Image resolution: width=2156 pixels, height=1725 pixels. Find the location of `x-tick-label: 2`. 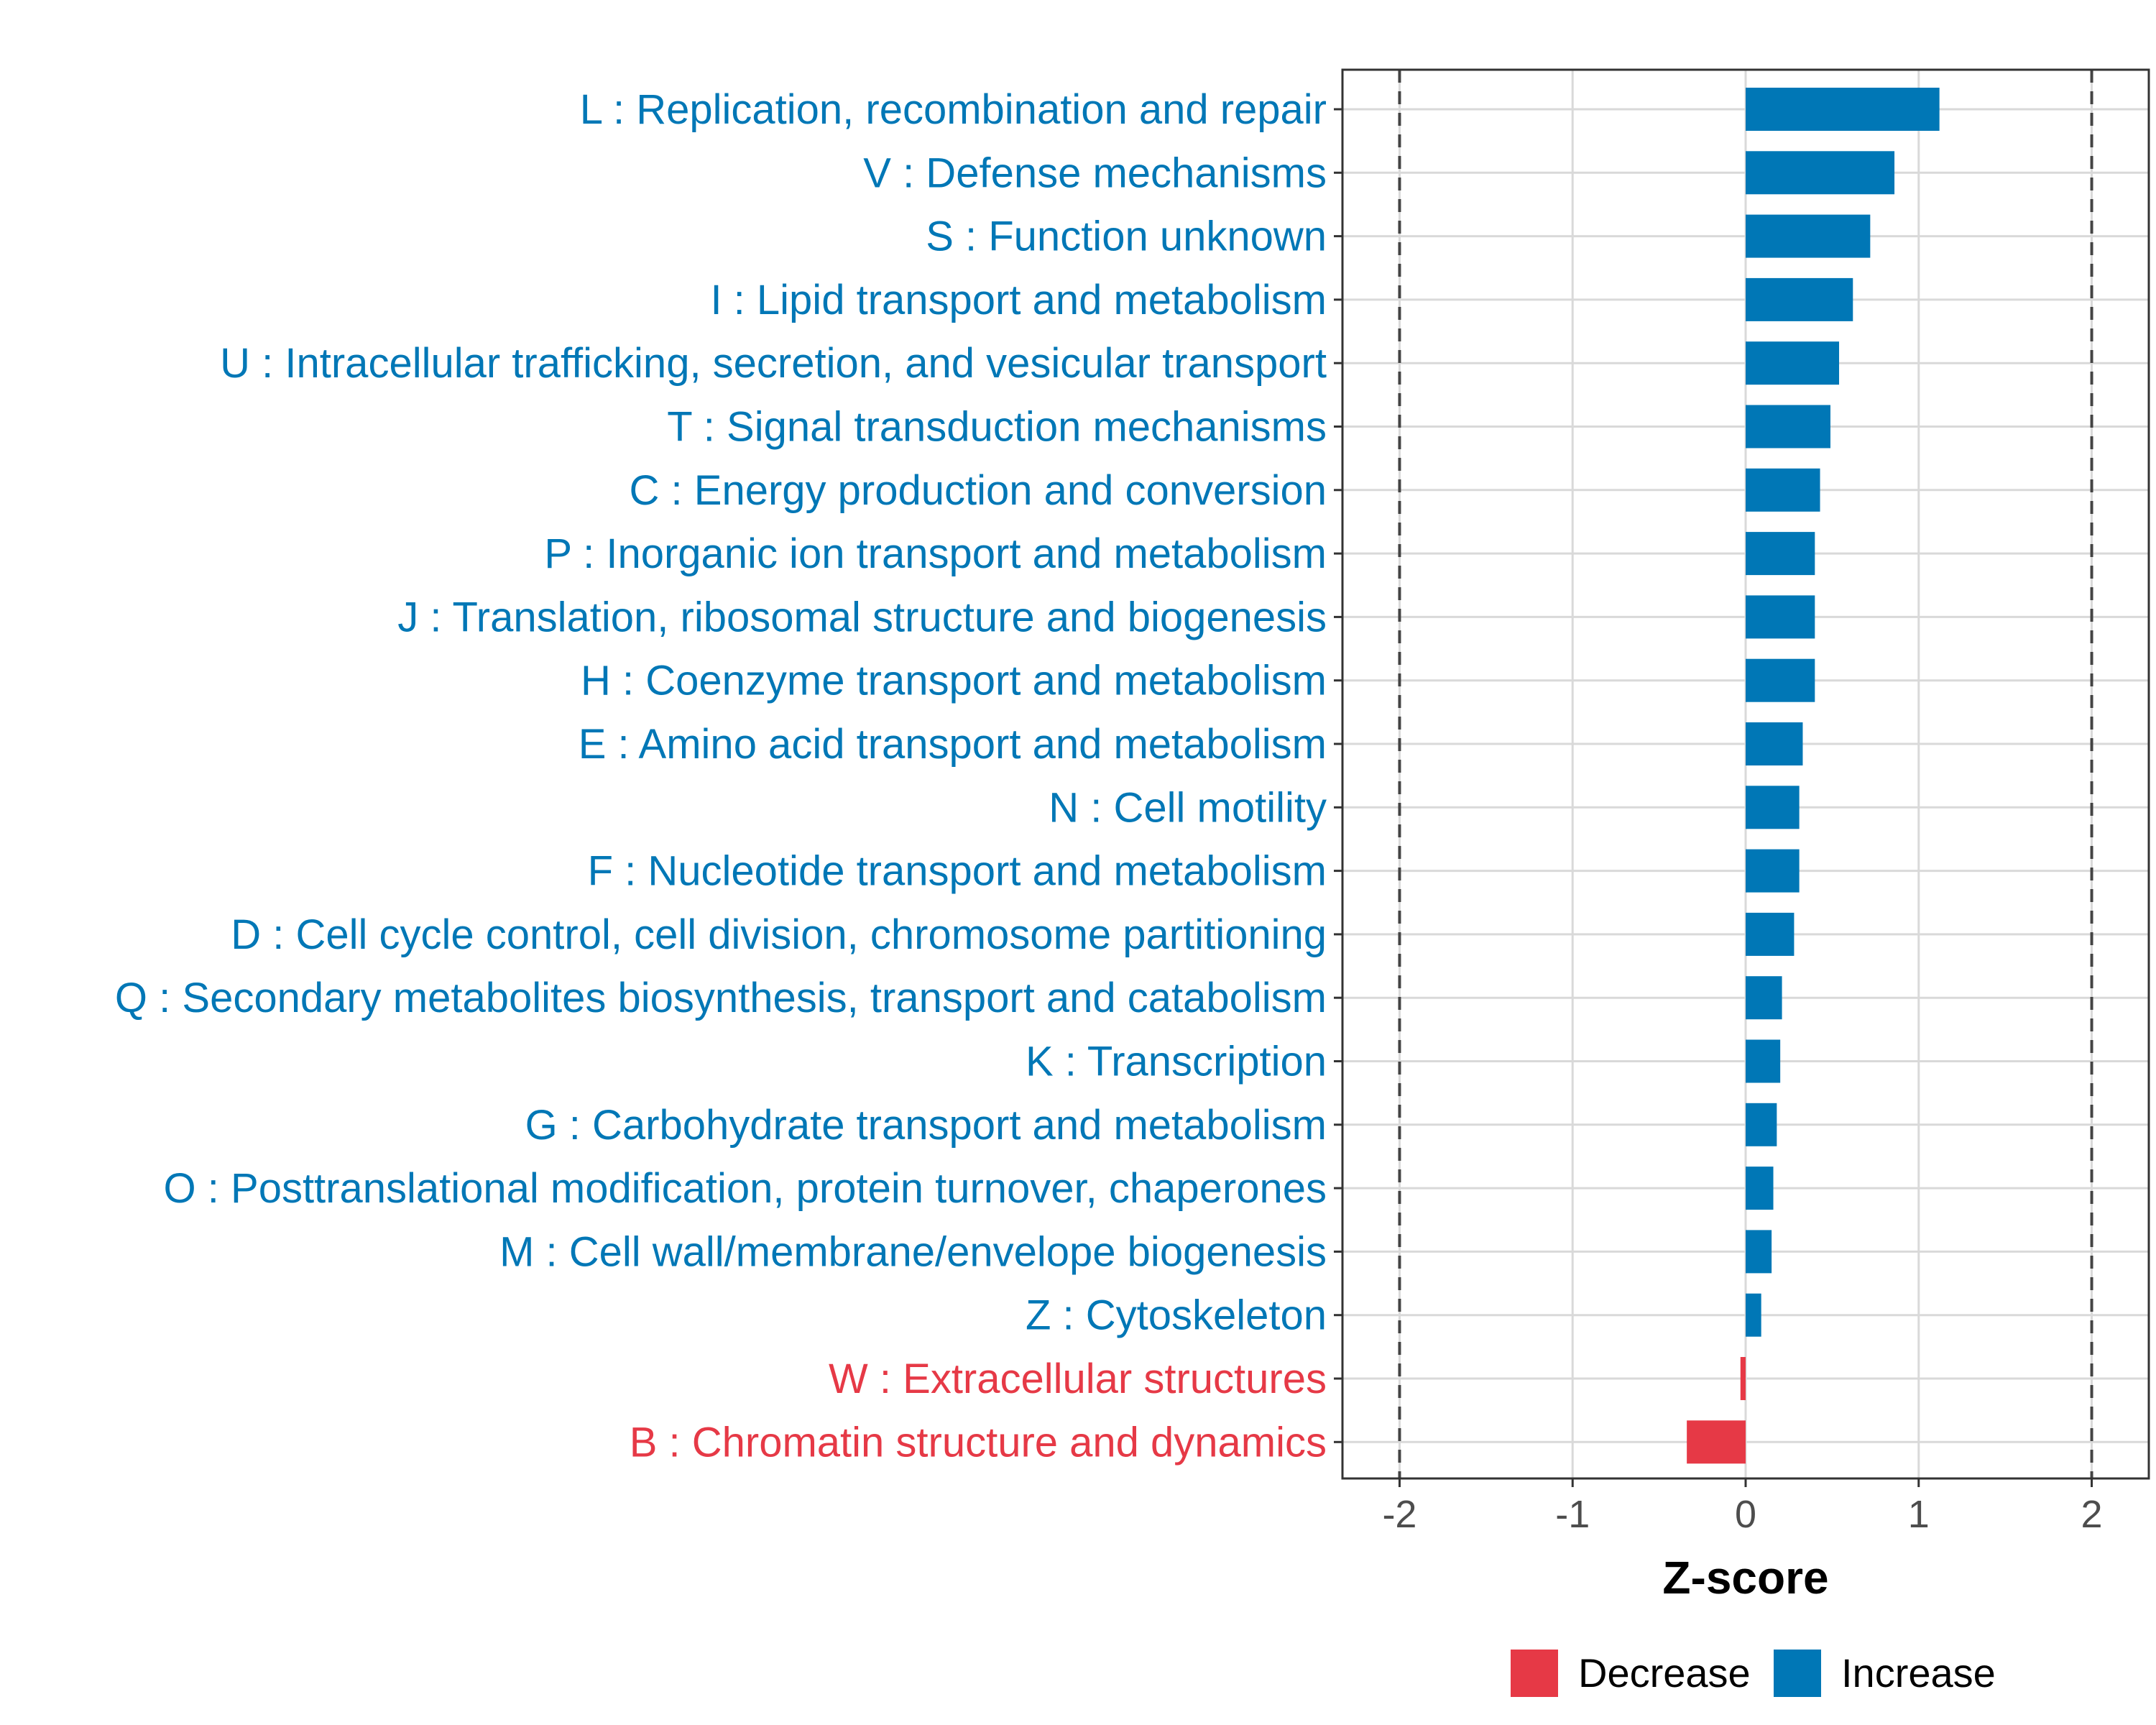

x-tick-label: 2 is located at coordinates (2092, 1514).